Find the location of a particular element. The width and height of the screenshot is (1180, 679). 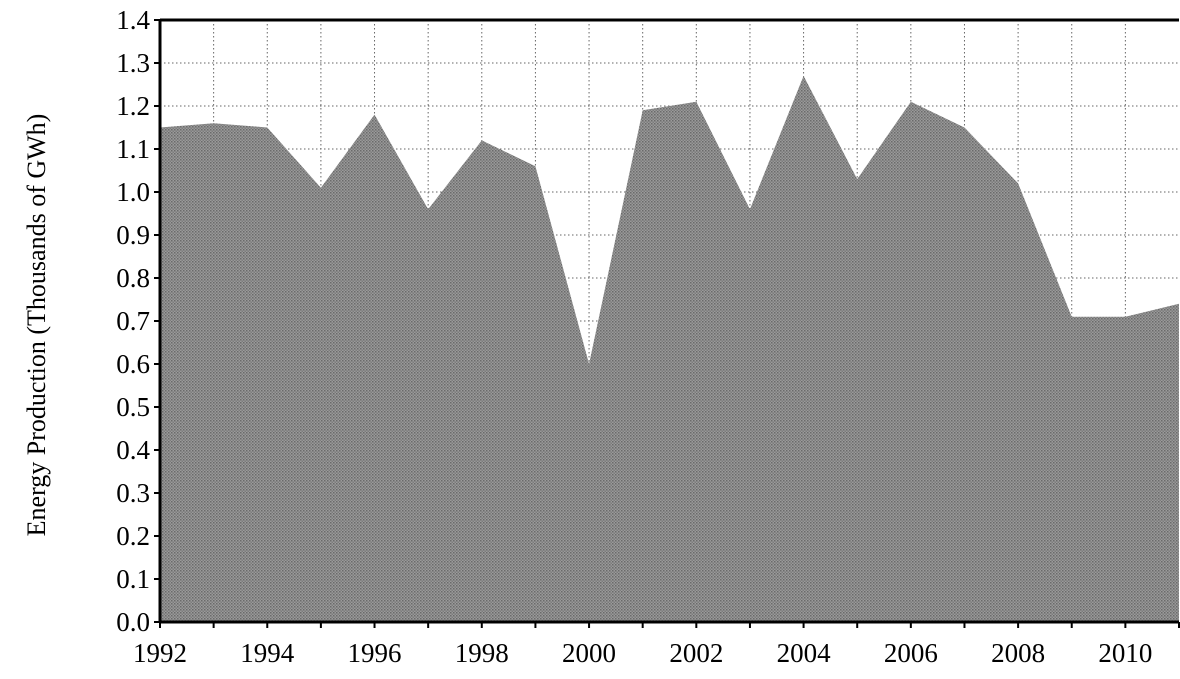

y-tick-label: 1.2 is located at coordinates (133, 106).